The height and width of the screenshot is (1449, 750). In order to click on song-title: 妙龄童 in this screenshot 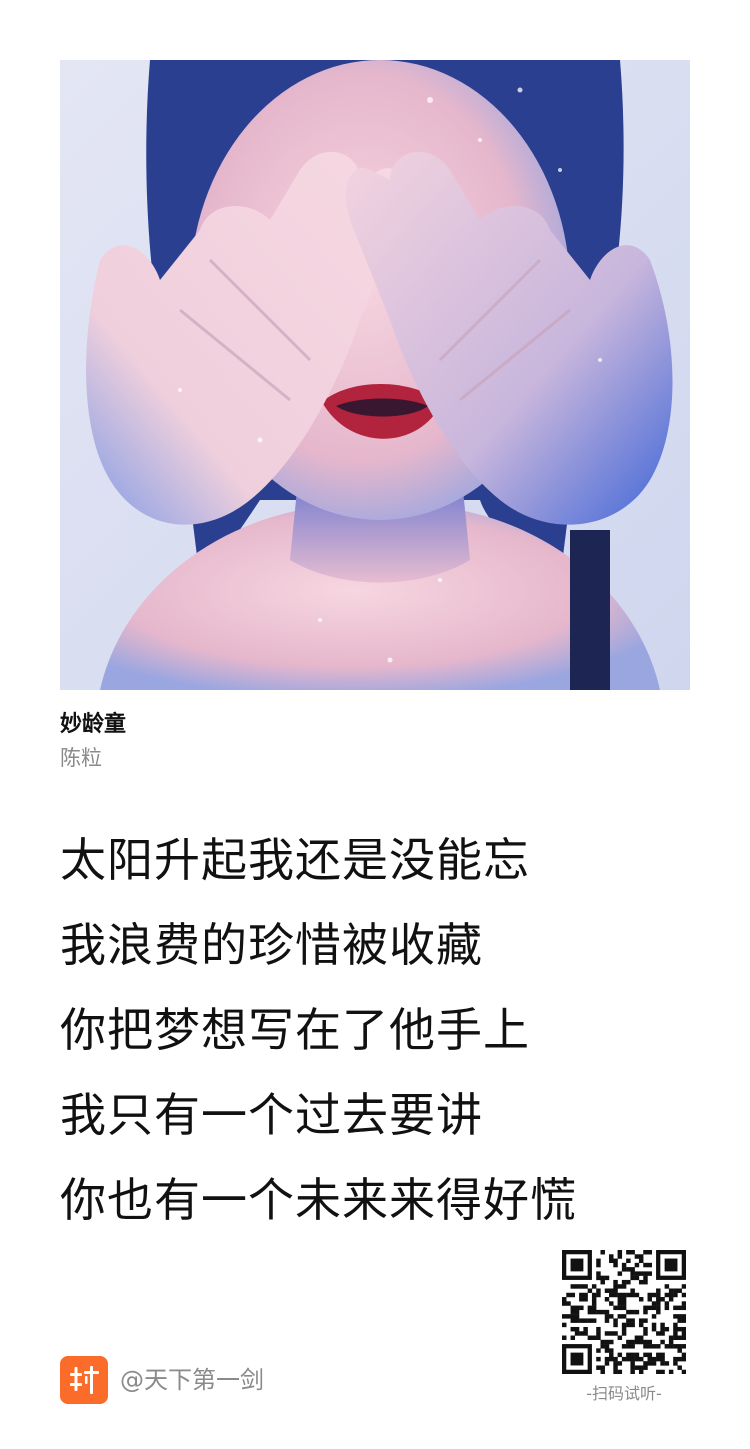, I will do `click(93, 724)`.